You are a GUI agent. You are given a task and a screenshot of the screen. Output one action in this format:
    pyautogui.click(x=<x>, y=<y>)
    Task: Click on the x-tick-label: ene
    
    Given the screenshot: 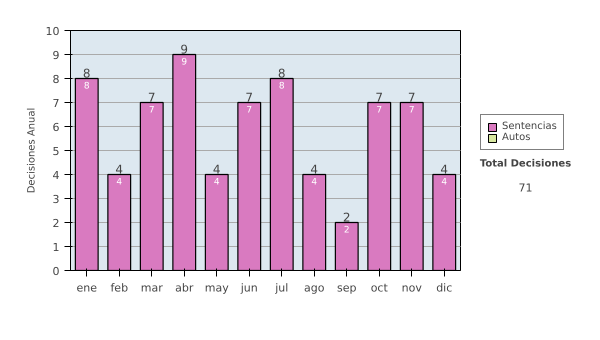 What is the action you would take?
    pyautogui.click(x=87, y=288)
    